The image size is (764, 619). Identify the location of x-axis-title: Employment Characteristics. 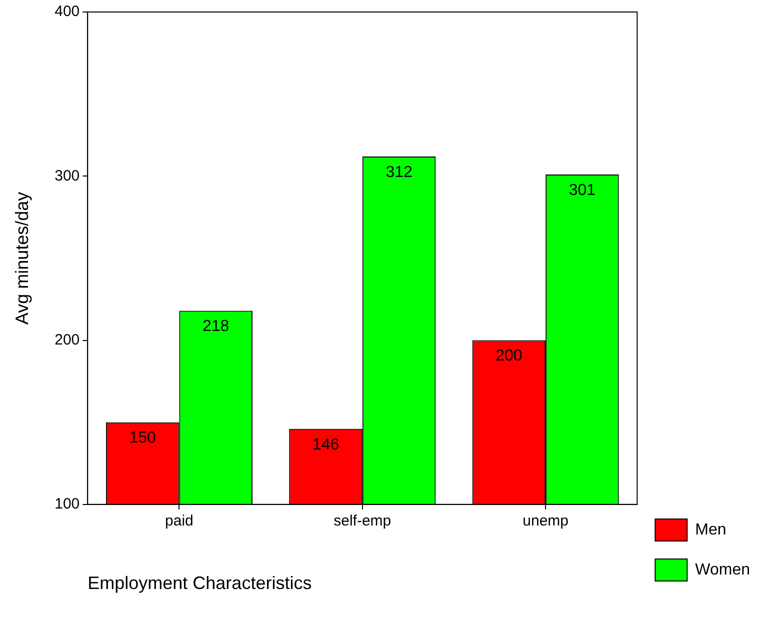
(200, 583).